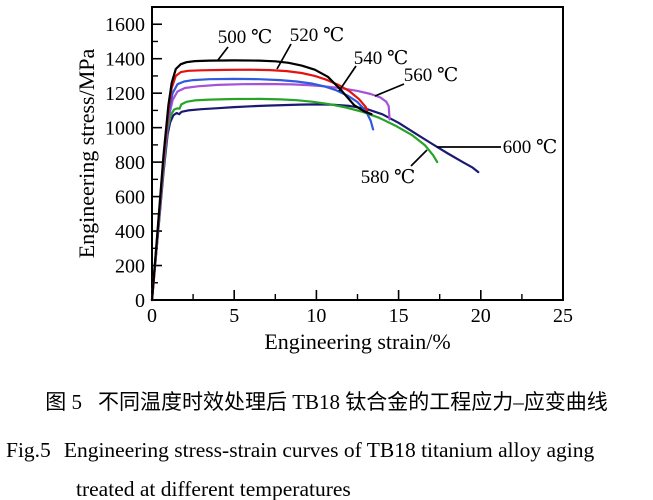  What do you see at coordinates (399, 316) in the screenshot?
I see `x-tick-label: 15` at bounding box center [399, 316].